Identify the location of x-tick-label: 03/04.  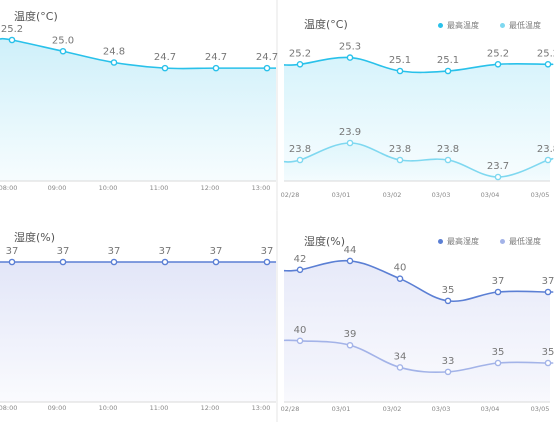
(490, 409).